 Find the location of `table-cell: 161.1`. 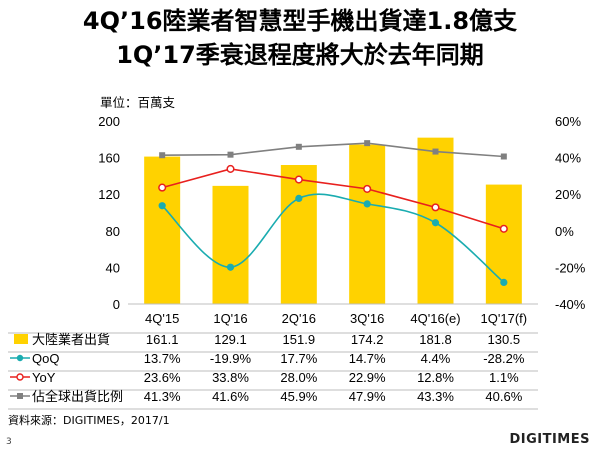

table-cell: 161.1 is located at coordinates (162, 339).